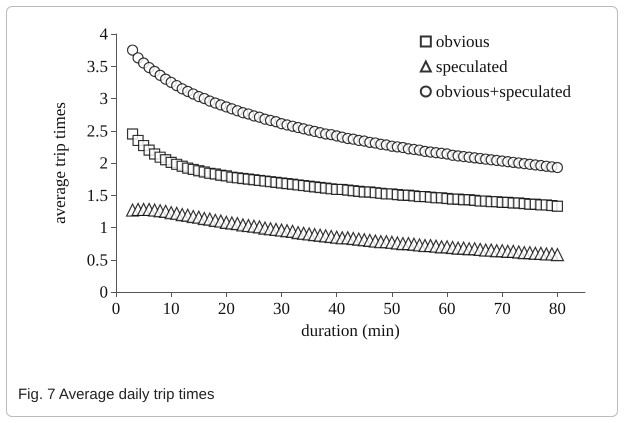 Image resolution: width=624 pixels, height=423 pixels. What do you see at coordinates (97, 195) in the screenshot?
I see `y-tick-label: 1.5` at bounding box center [97, 195].